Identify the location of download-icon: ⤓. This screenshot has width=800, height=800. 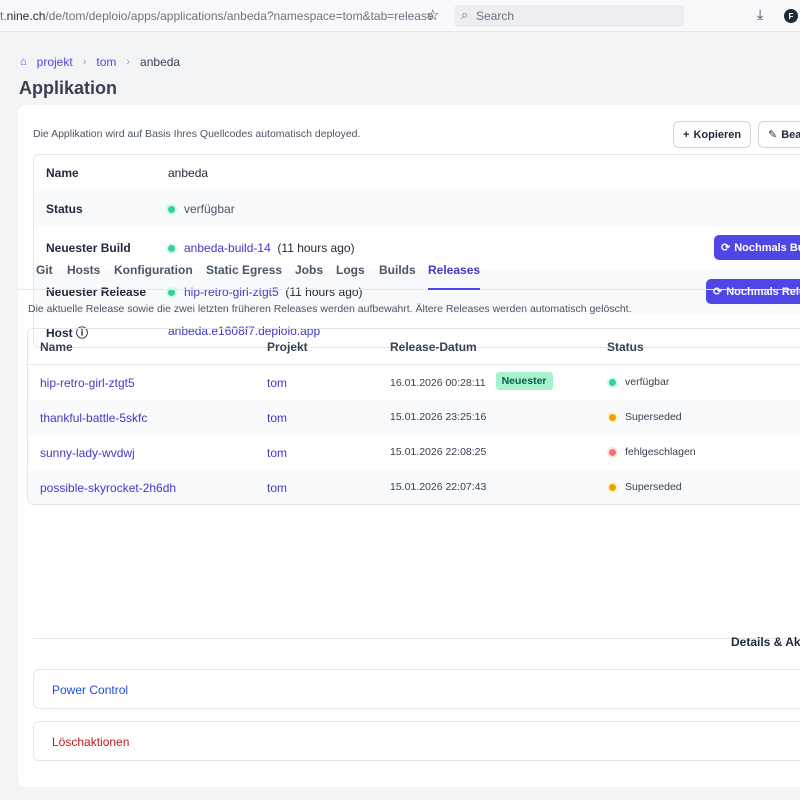
(760, 14).